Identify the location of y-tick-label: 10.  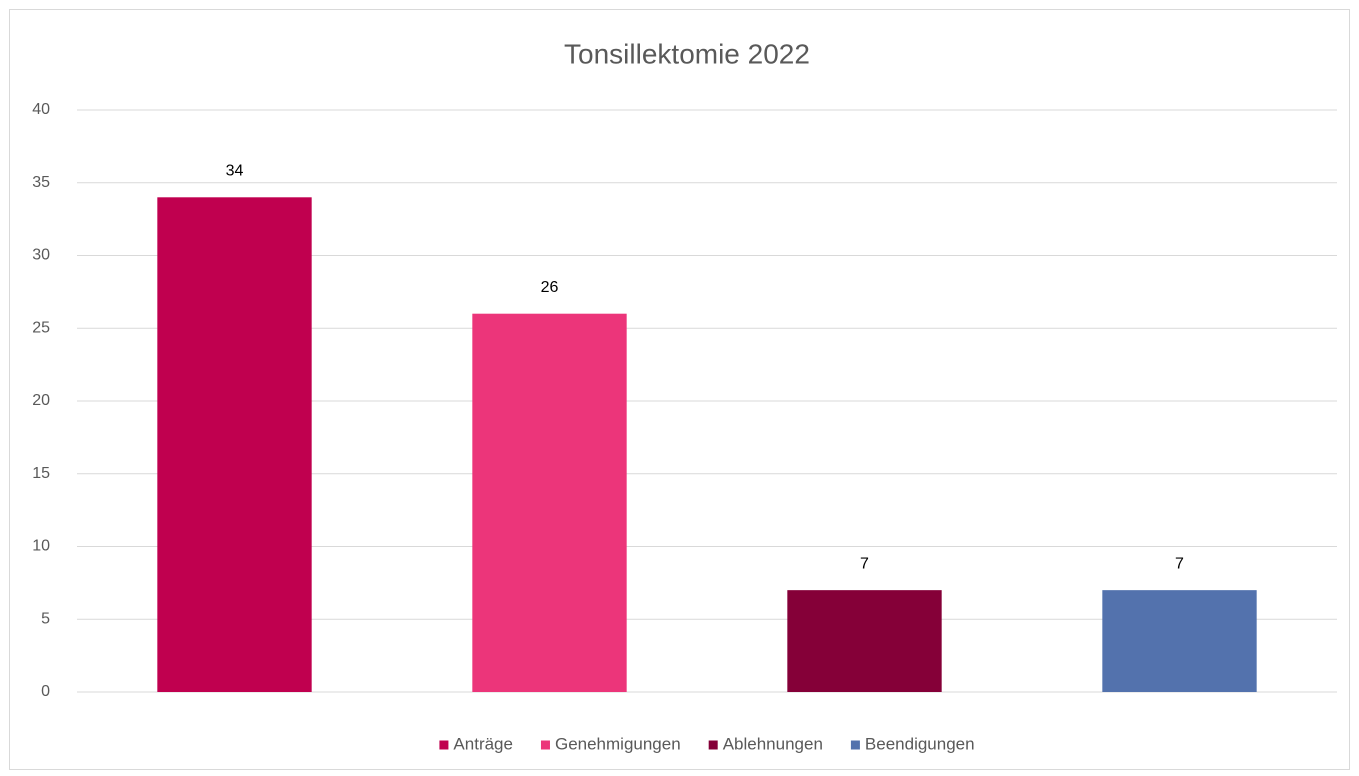
(41, 546).